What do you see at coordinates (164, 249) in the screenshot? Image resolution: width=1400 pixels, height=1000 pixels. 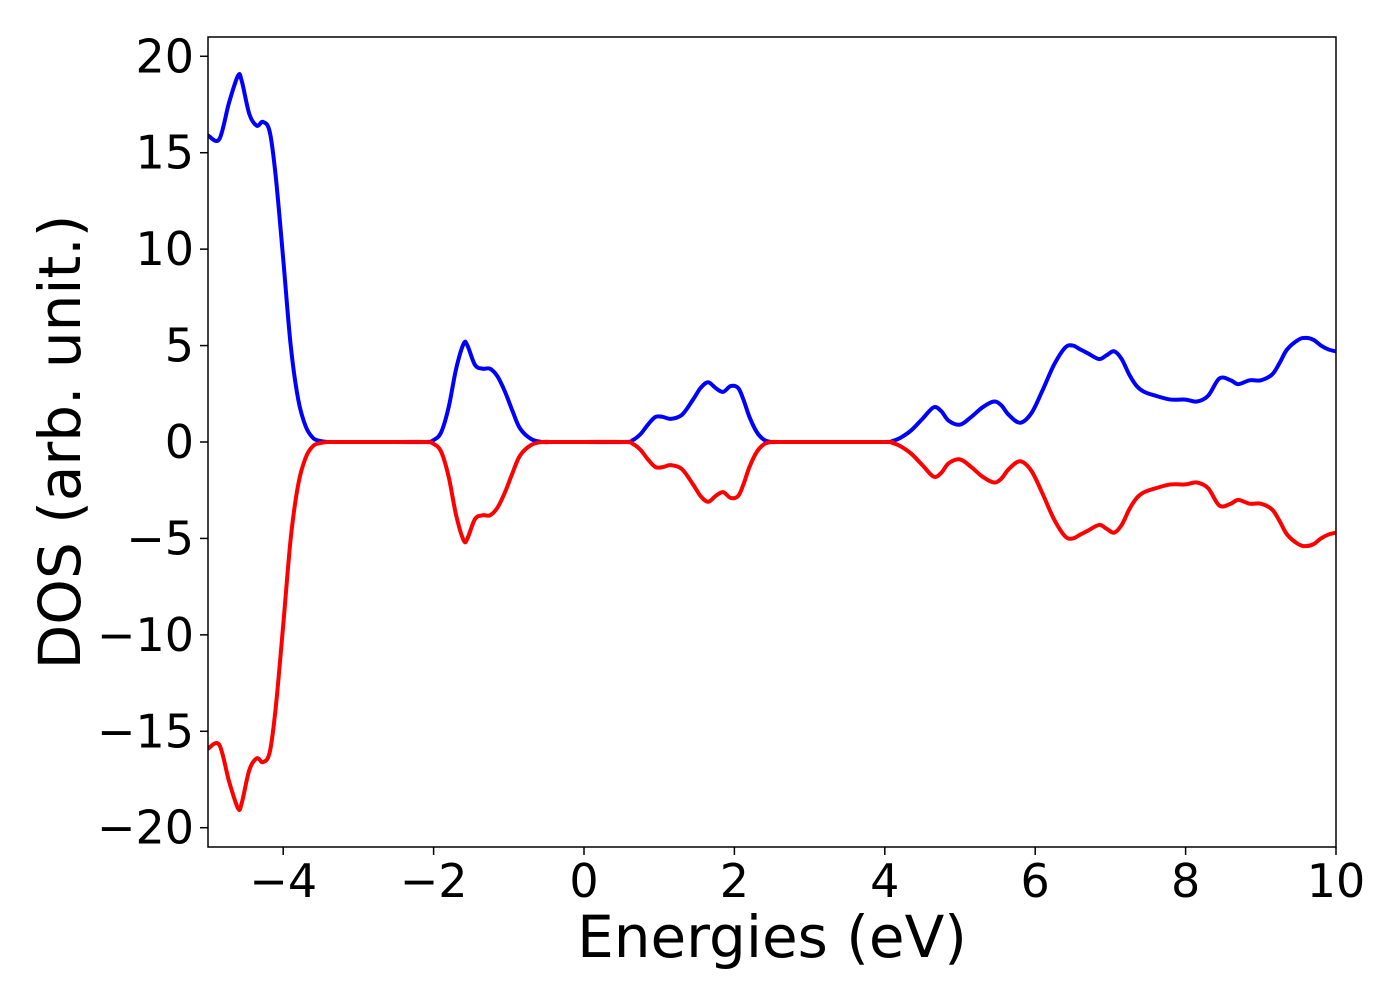 I see `y-tick-label: 10` at bounding box center [164, 249].